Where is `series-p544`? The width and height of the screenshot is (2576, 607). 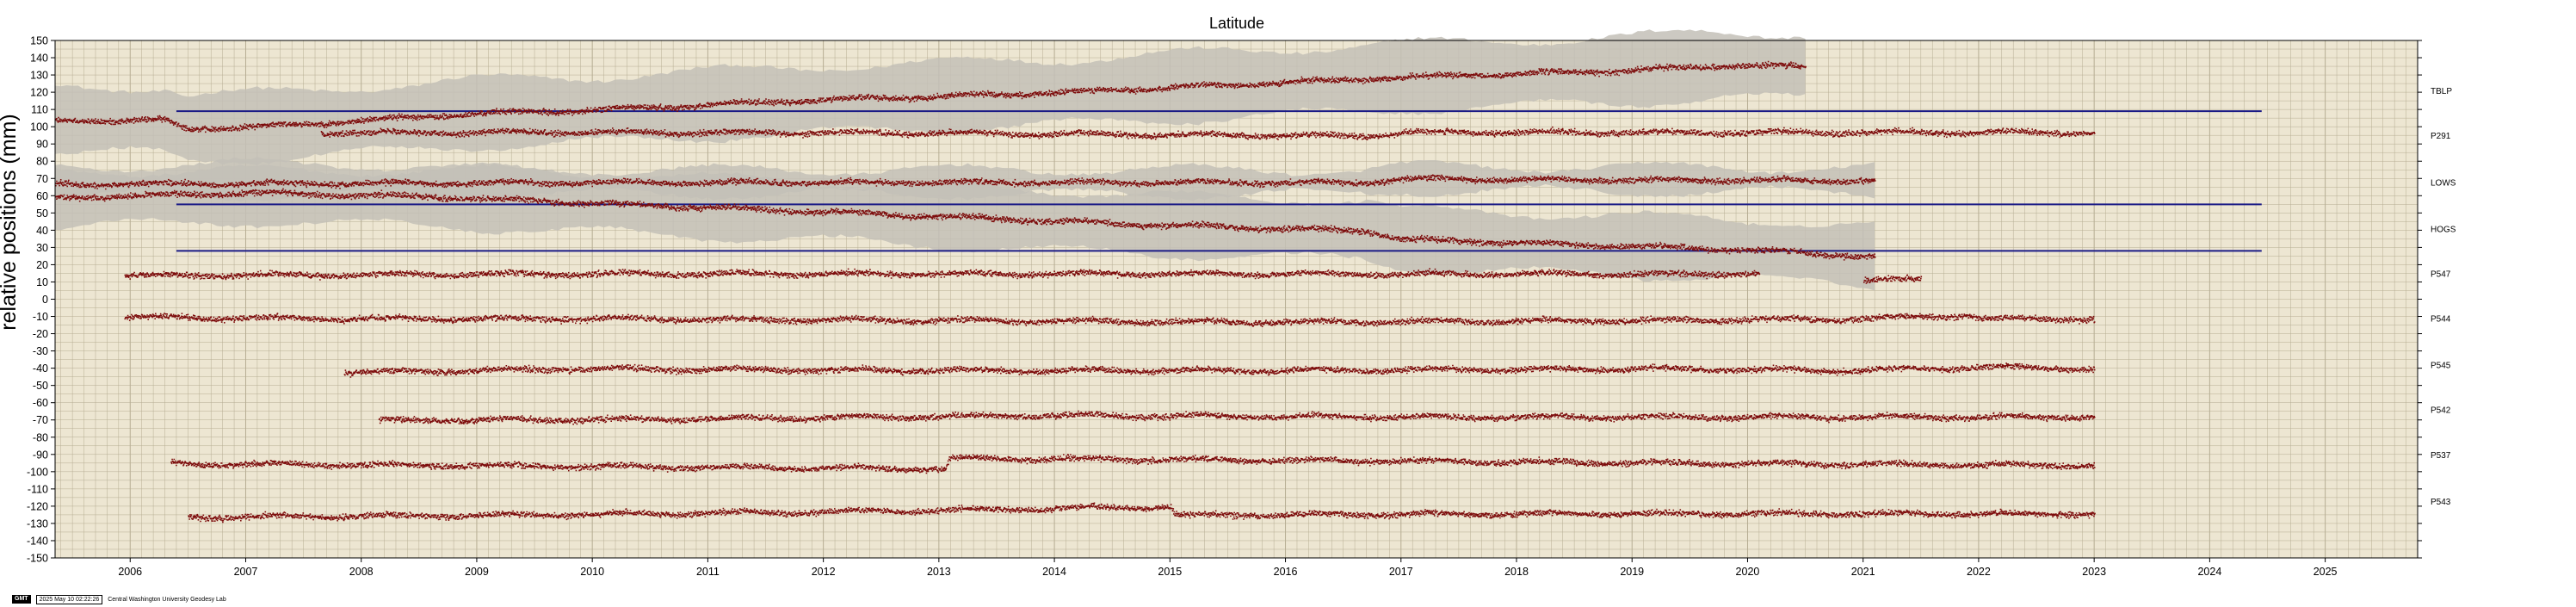
series-p544 is located at coordinates (1110, 320).